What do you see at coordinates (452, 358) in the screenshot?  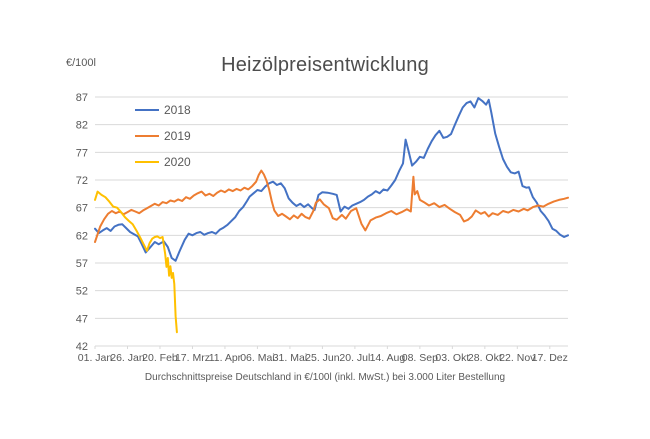 I see `x-tick-label: 03. Okt` at bounding box center [452, 358].